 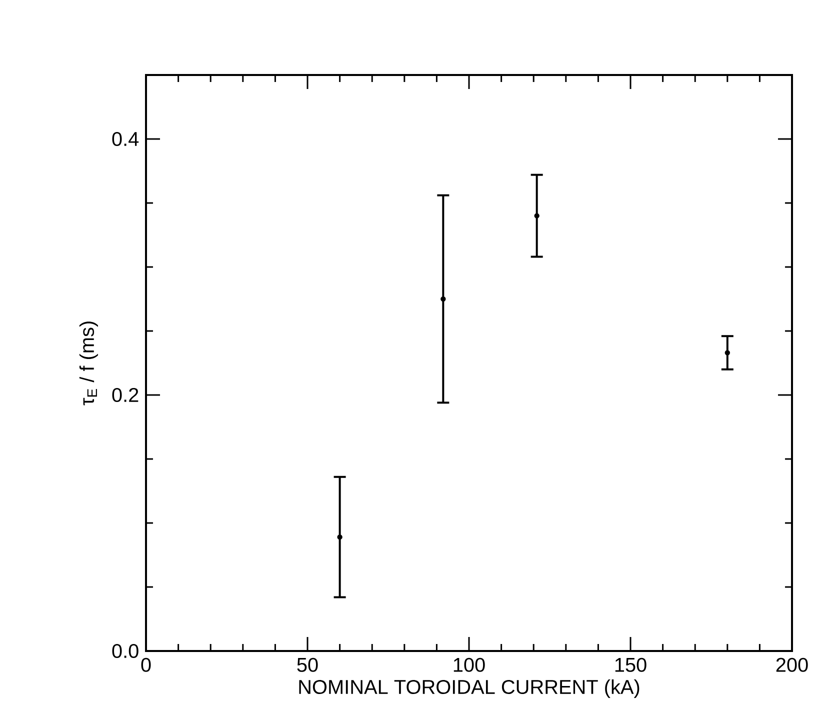 I want to click on y-tick-label: 0.0, so click(x=125, y=651).